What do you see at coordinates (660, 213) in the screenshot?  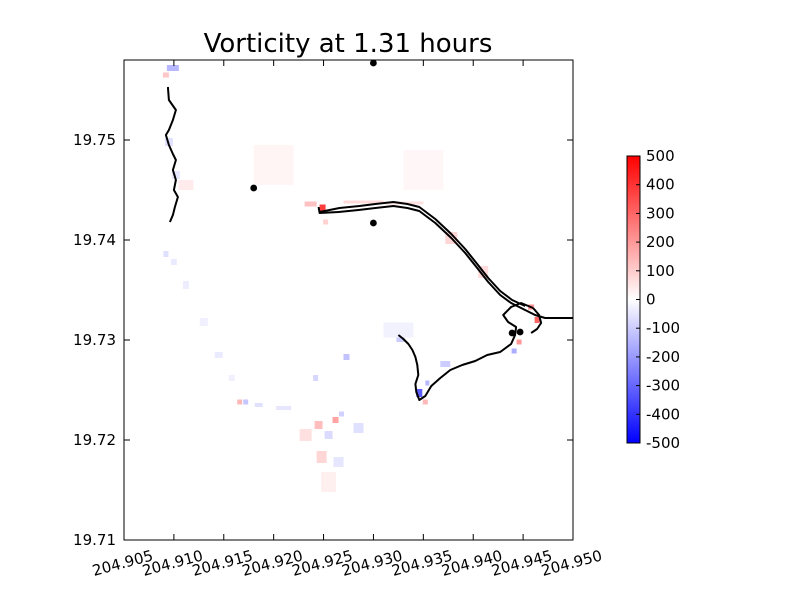 I see `colorbar-tick-label: 300` at bounding box center [660, 213].